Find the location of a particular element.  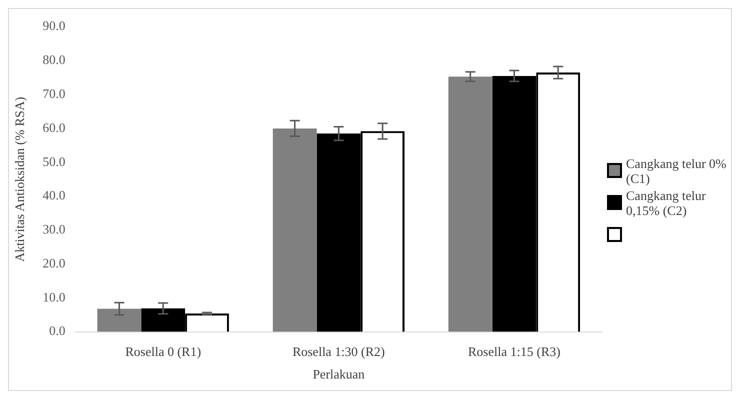

legend-label: Cangkang telur 0,15% (C2) is located at coordinates (666, 203).